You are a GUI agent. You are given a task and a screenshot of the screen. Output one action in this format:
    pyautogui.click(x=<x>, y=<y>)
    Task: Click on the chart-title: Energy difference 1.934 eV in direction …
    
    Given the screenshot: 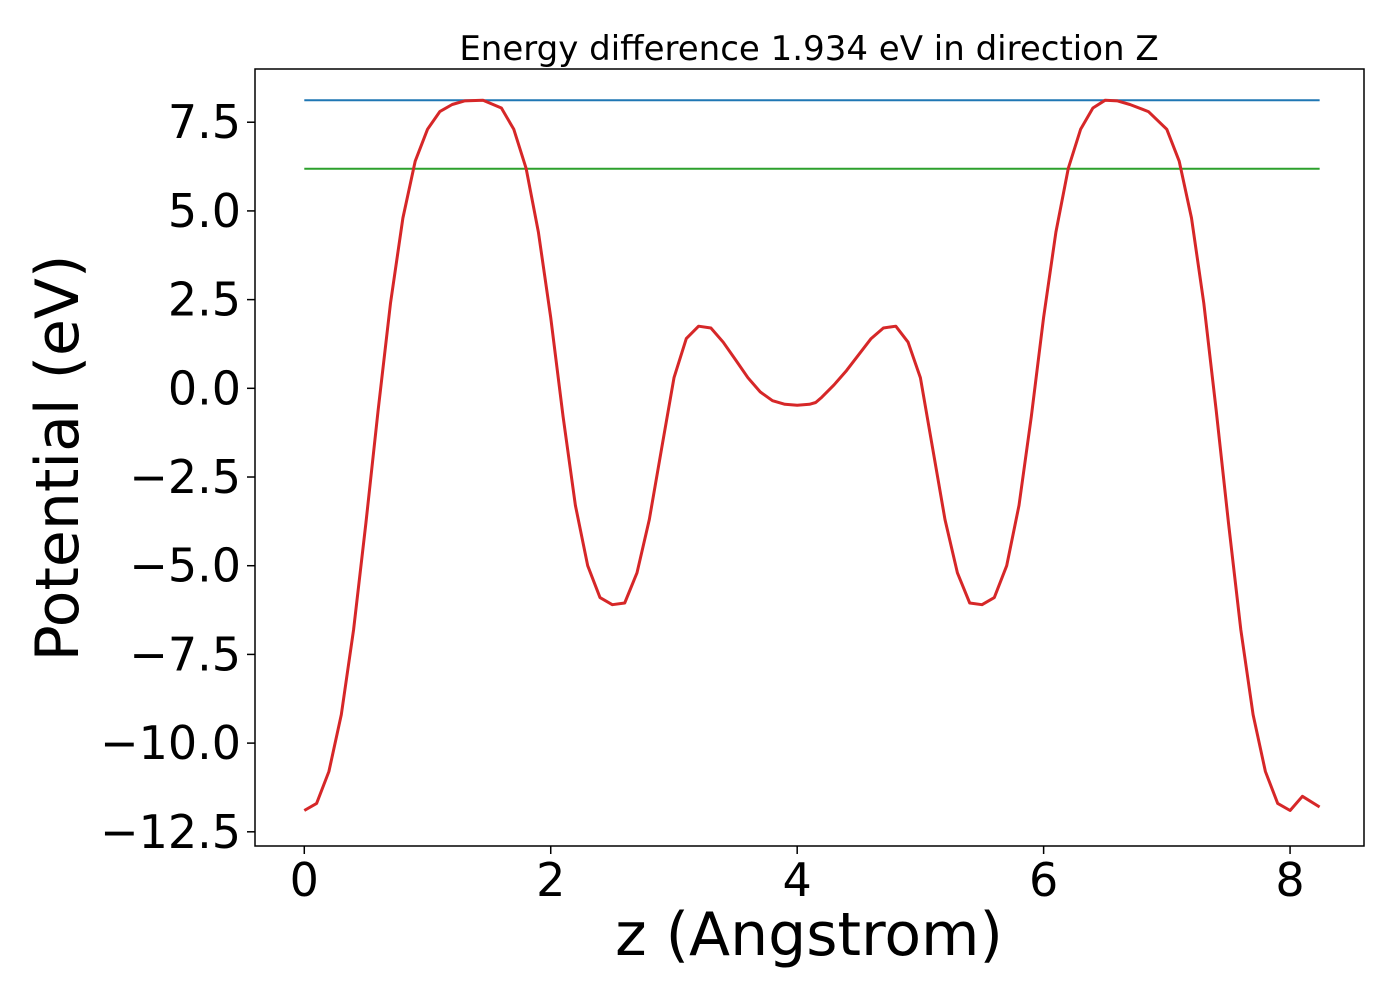 What is the action you would take?
    pyautogui.click(x=808, y=49)
    